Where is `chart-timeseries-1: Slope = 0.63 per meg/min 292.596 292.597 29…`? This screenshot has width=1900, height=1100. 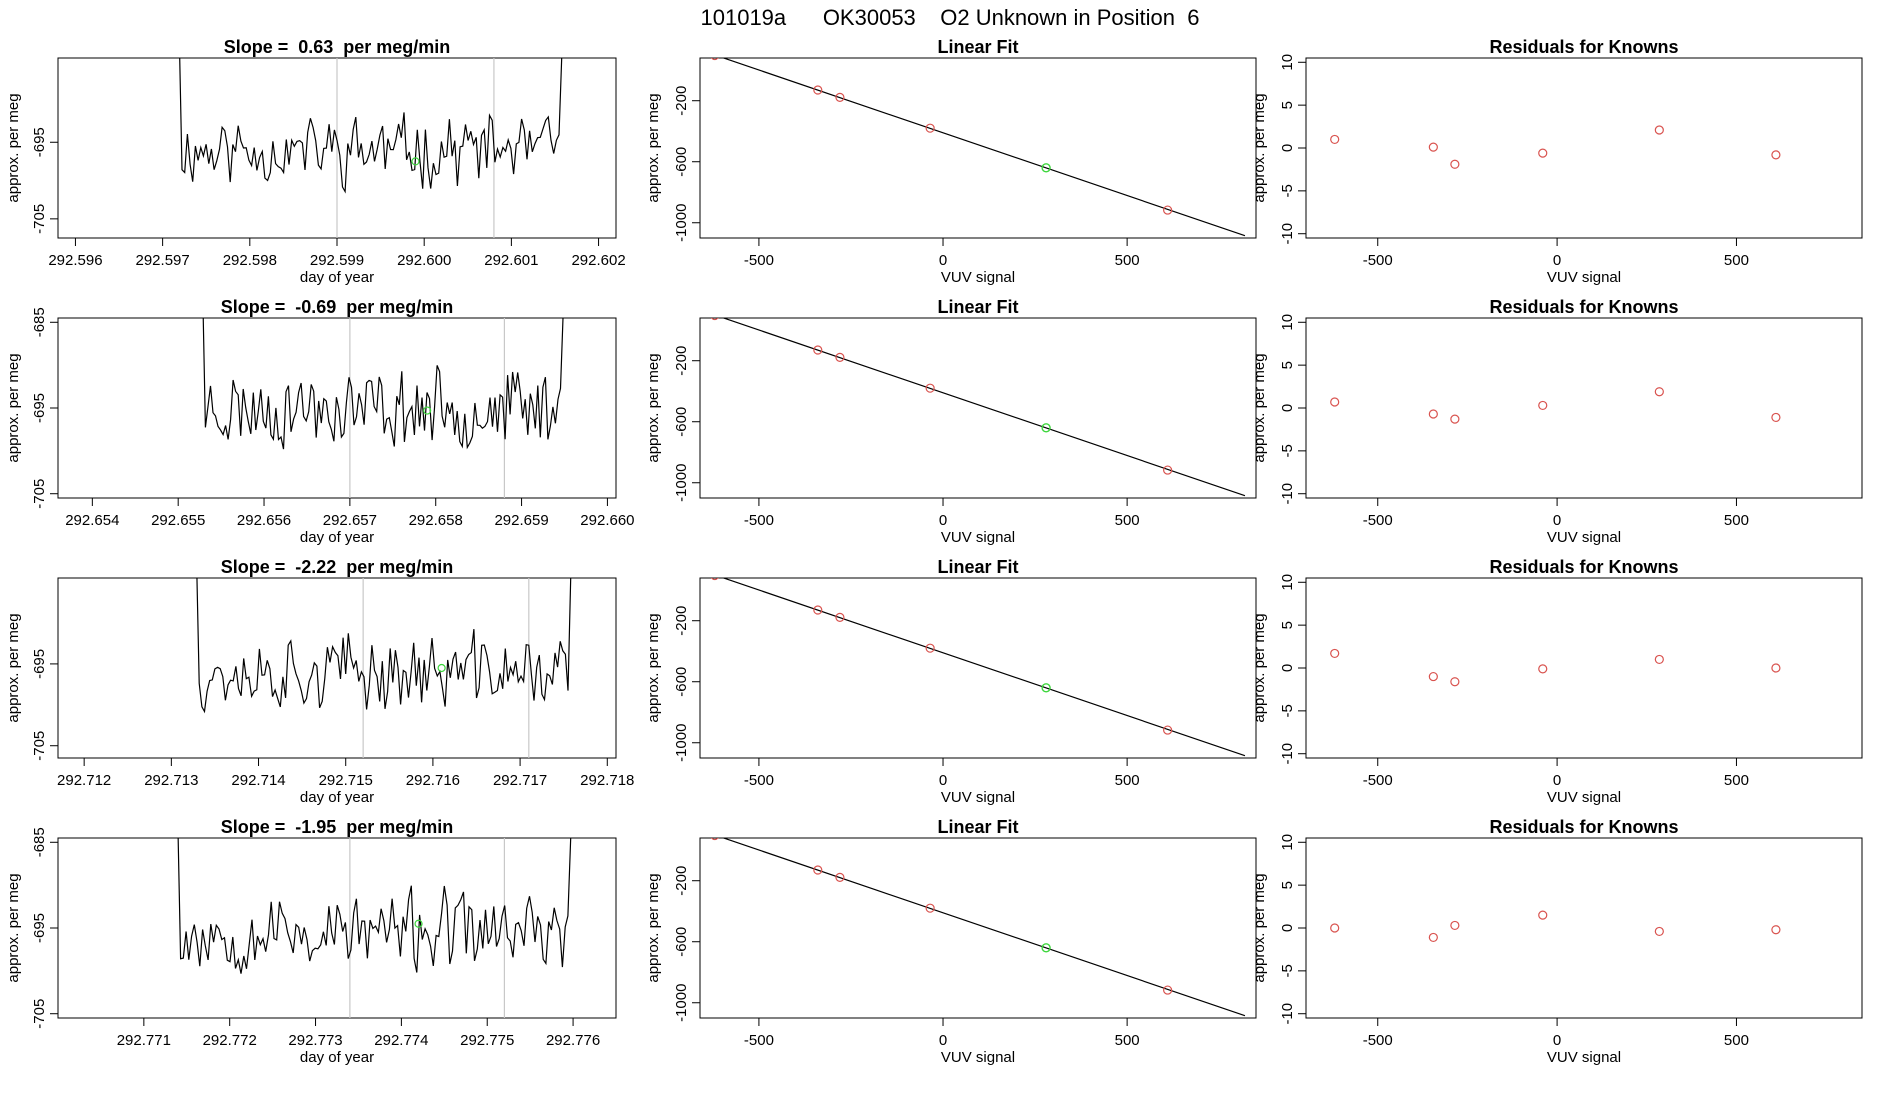
chart-timeseries-1: Slope = 0.63 per meg/min 292.596 292.597 29… is located at coordinates (315, 161).